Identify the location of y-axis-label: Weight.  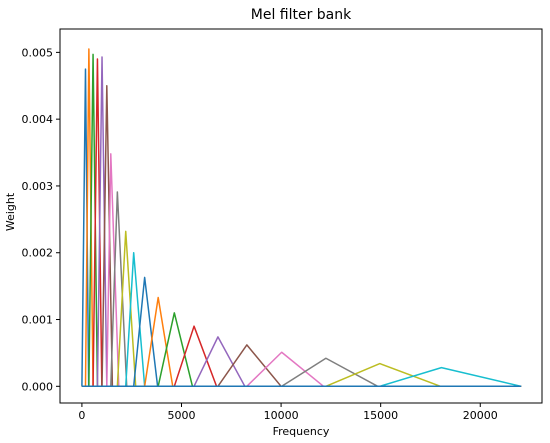
(10, 211).